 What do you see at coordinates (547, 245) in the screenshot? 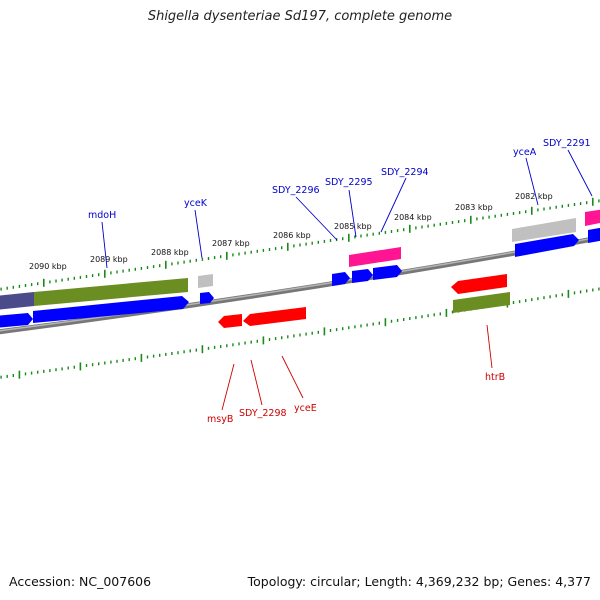
I see `gene-arrow-blue-yceA` at bounding box center [547, 245].